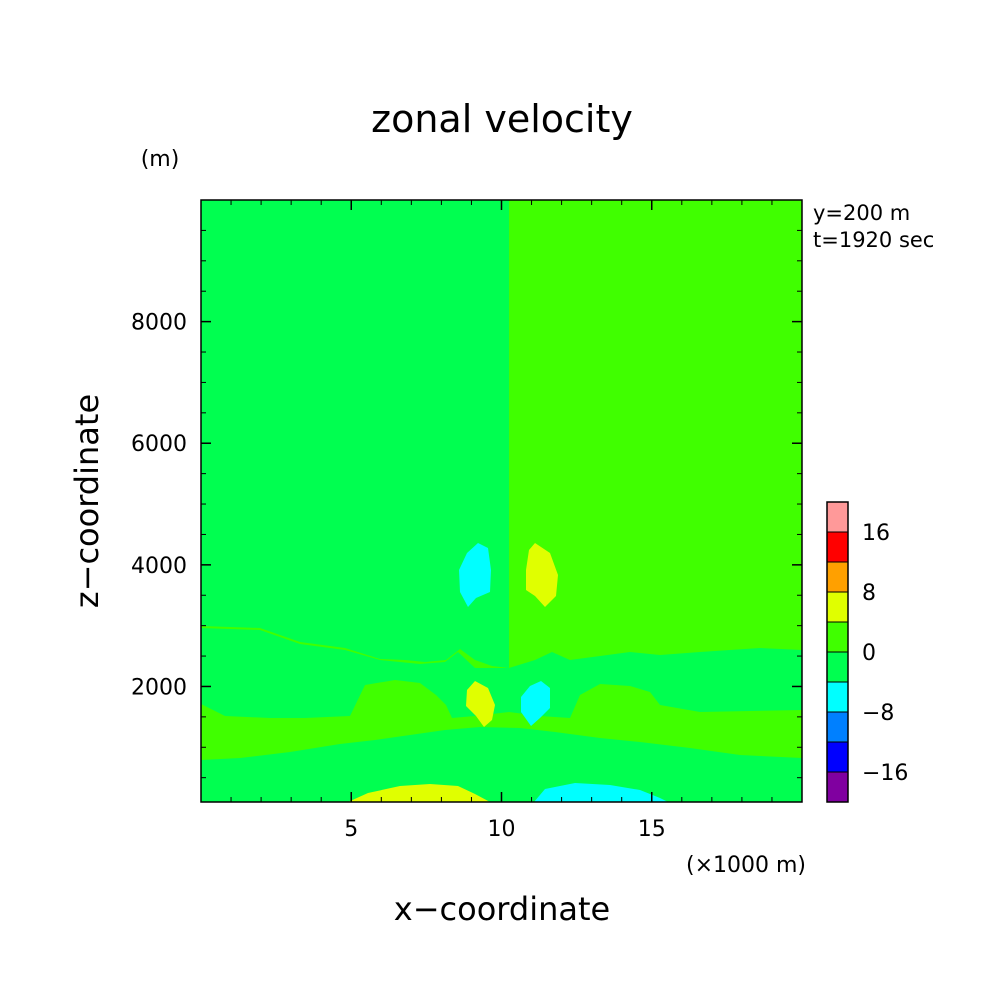 Image resolution: width=1004 pixels, height=1004 pixels. I want to click on colorbar-tick-label: 8, so click(869, 593).